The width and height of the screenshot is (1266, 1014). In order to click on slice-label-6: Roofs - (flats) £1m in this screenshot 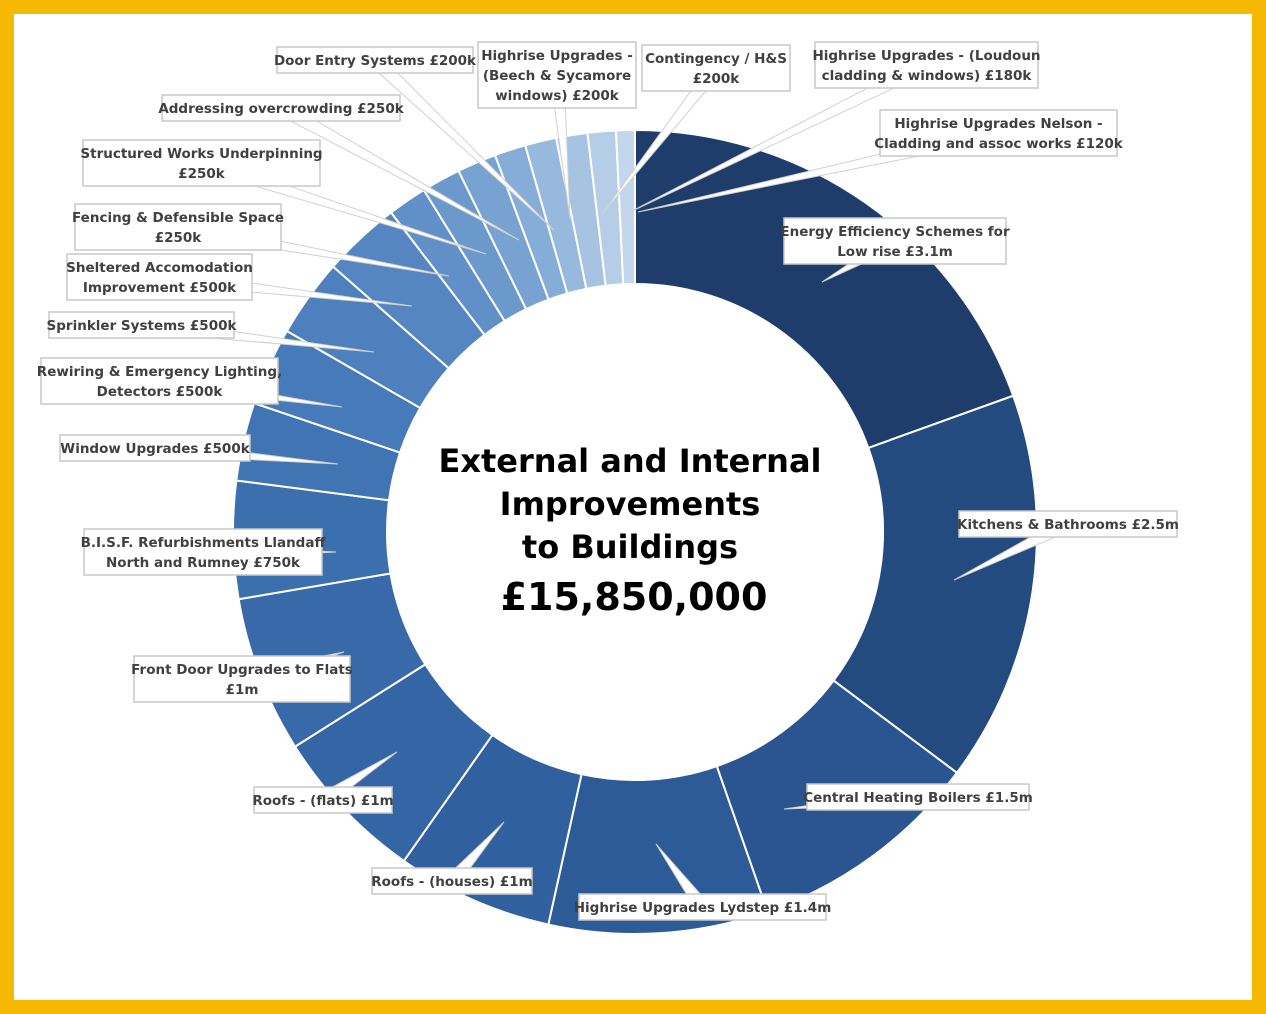, I will do `click(322, 801)`.